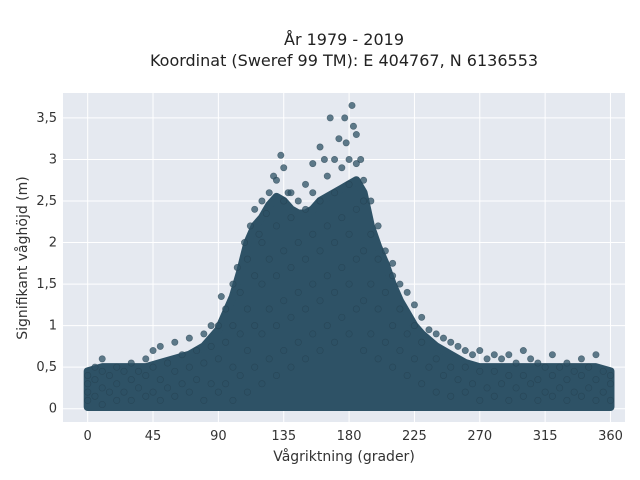  What do you see at coordinates (353, 436) in the screenshot?
I see `x-tick-labels: 0 45 90 135 180 225 270 315 360` at bounding box center [353, 436].